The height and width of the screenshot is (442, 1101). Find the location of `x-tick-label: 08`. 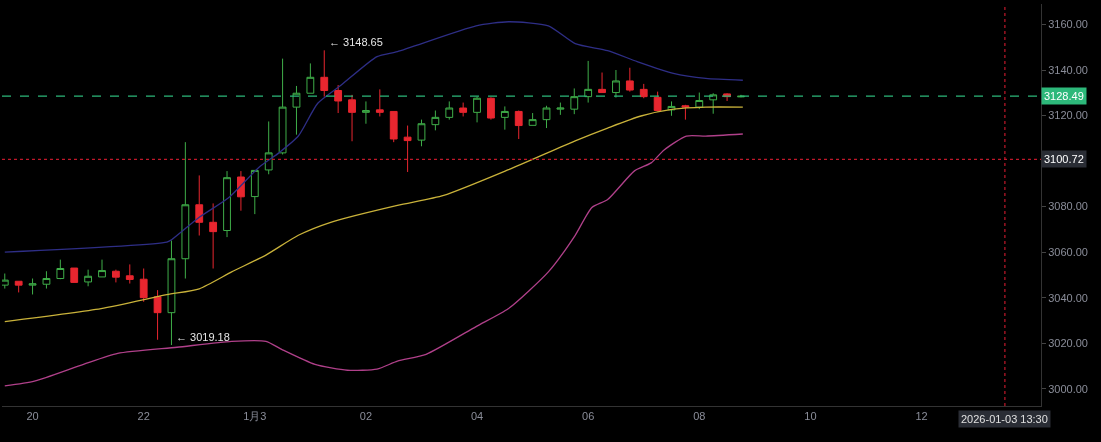

x-tick-label: 08 is located at coordinates (699, 416).